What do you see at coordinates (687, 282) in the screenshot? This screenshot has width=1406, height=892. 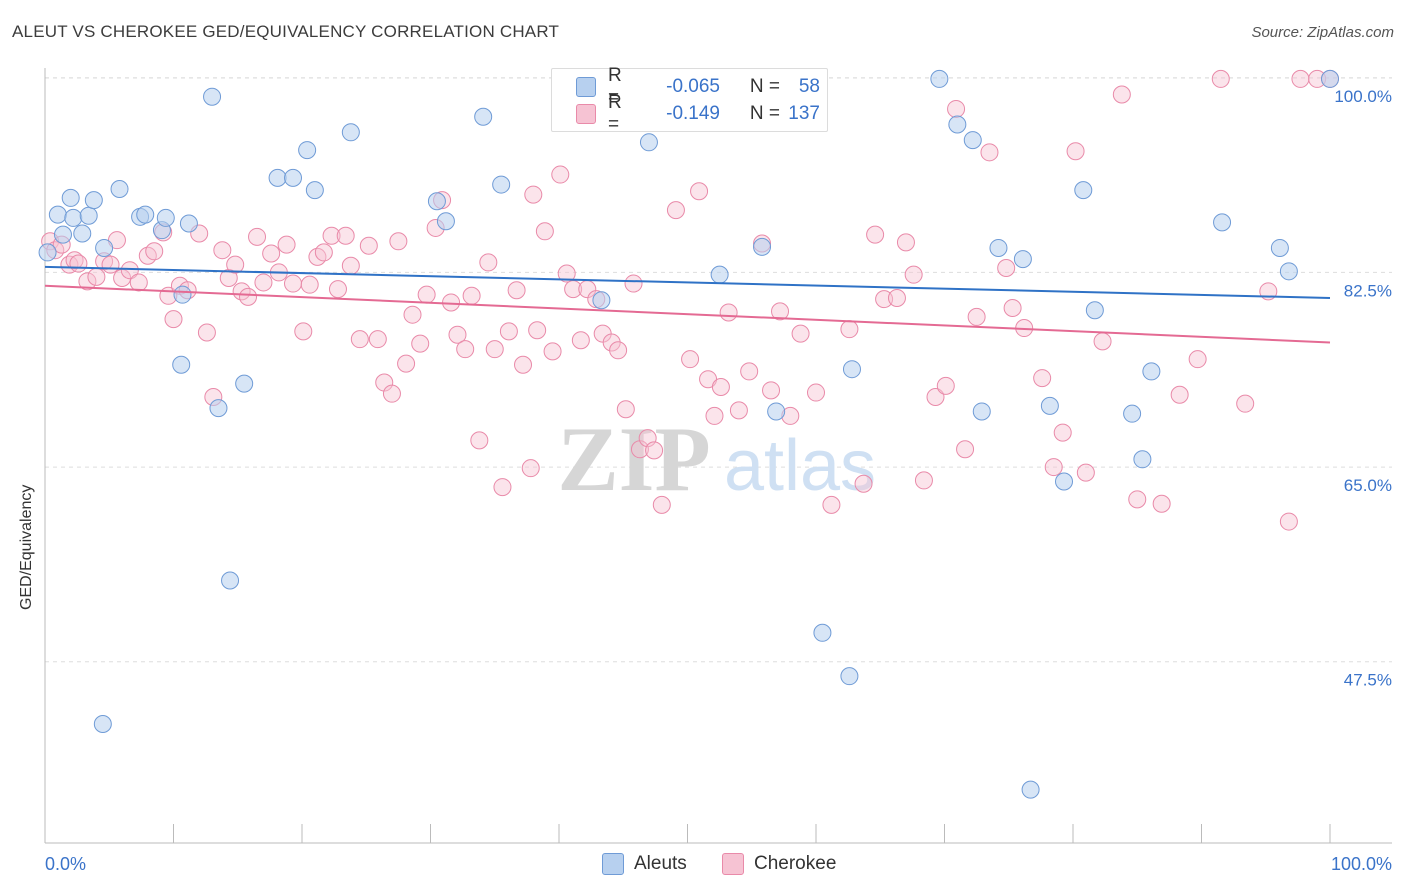 I see `aleut-trend-line` at bounding box center [687, 282].